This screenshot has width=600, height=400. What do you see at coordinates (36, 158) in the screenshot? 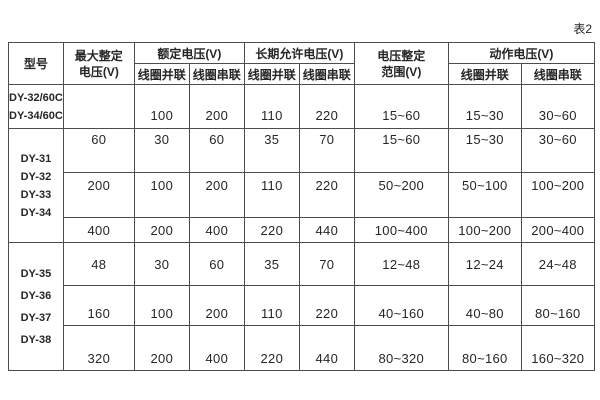
I see `model-label: DY-31` at bounding box center [36, 158].